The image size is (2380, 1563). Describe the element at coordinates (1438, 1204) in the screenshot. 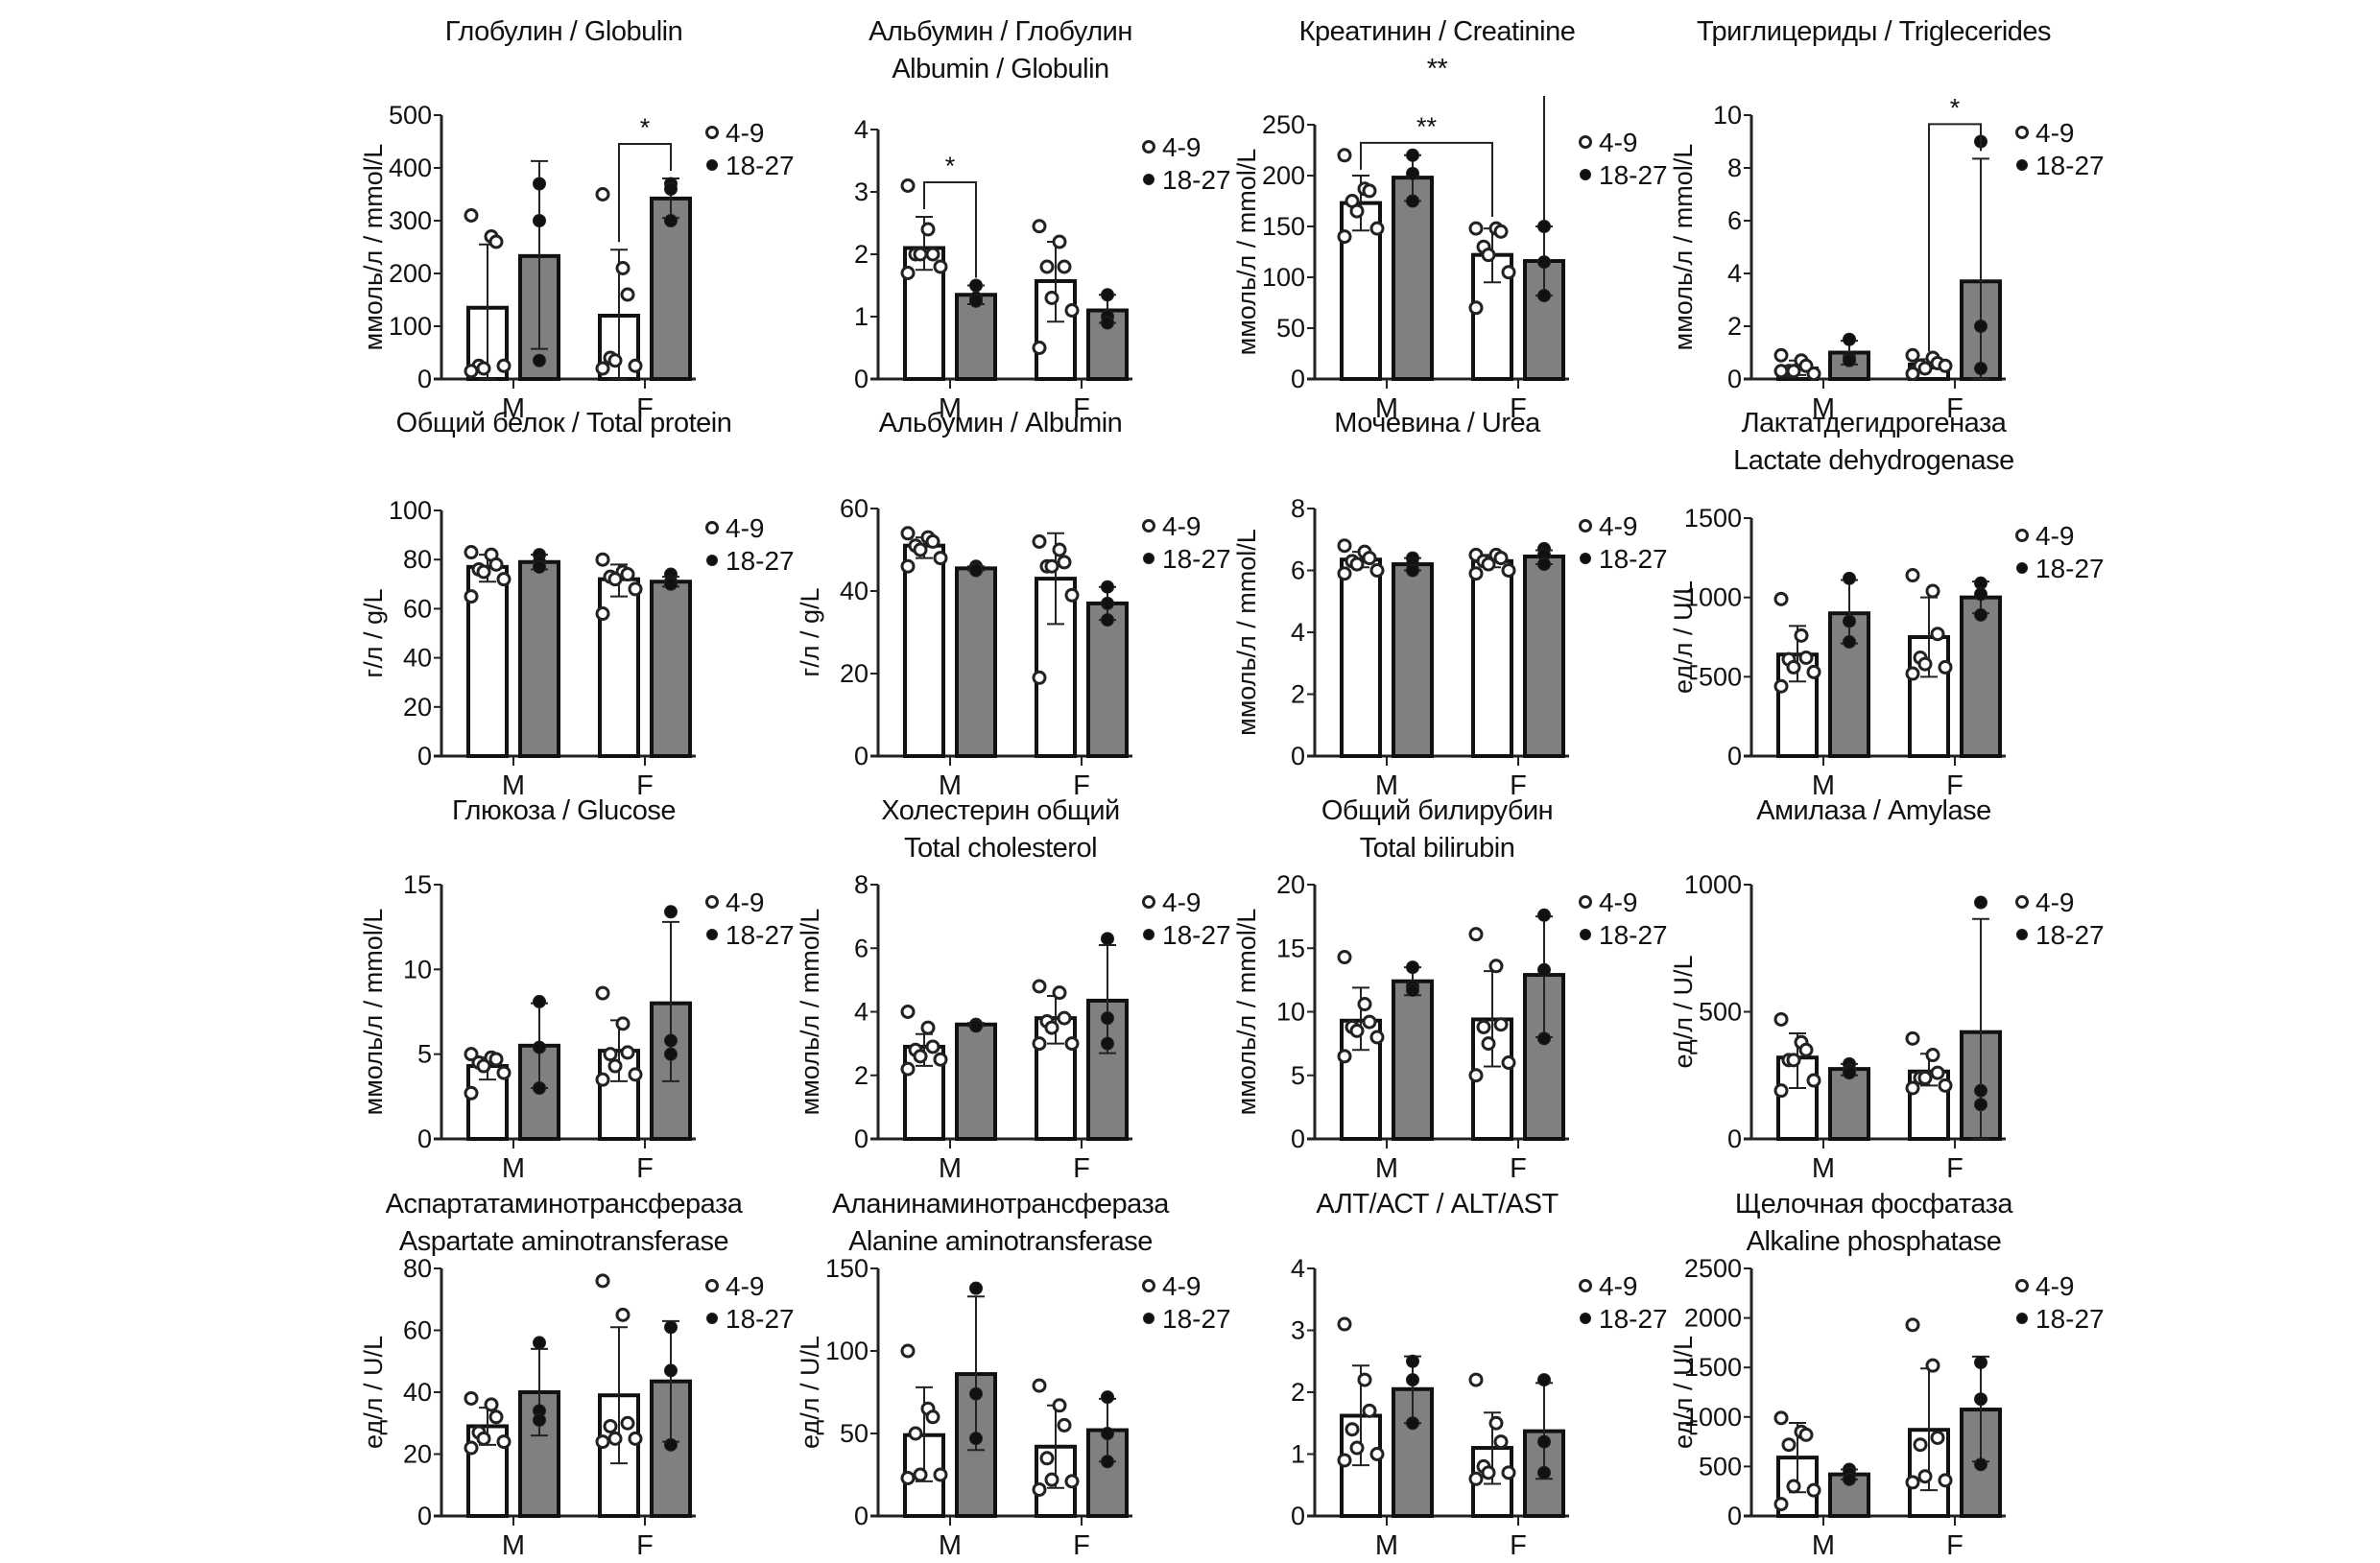

I see `chart-title-line: АЛТ/АСТ / ALT/AST` at that location.